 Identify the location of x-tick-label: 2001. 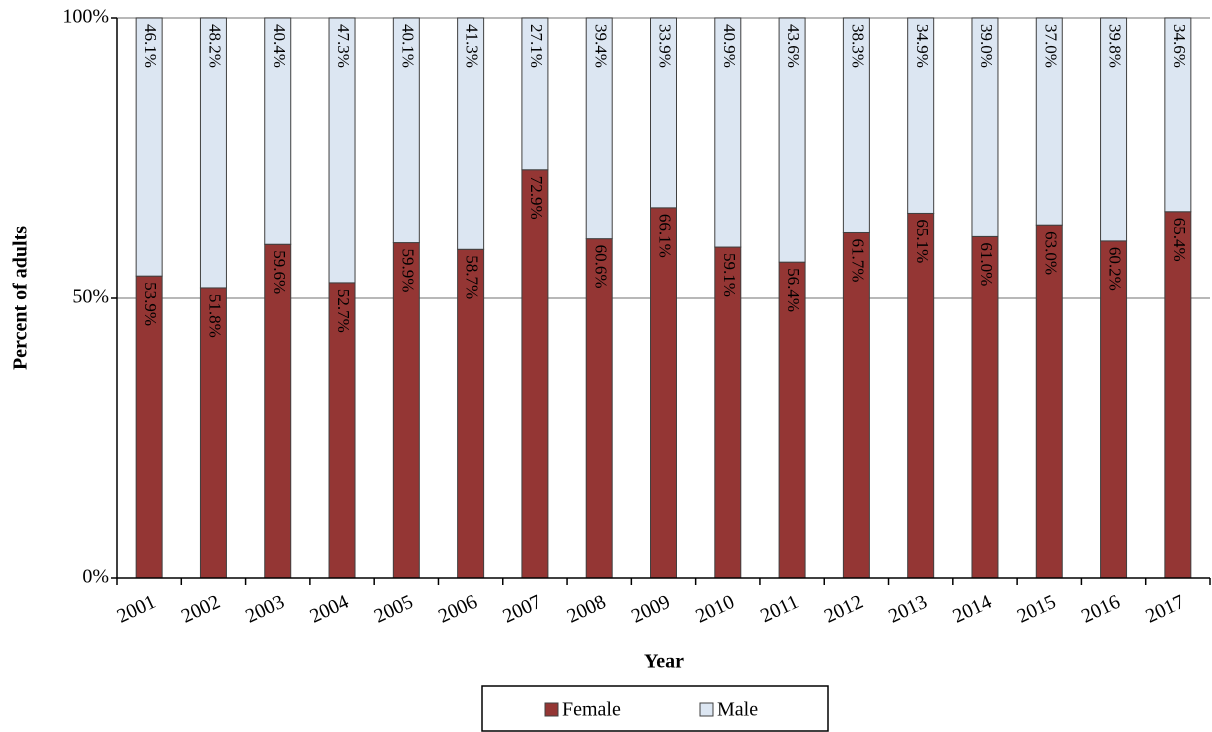
(137, 609).